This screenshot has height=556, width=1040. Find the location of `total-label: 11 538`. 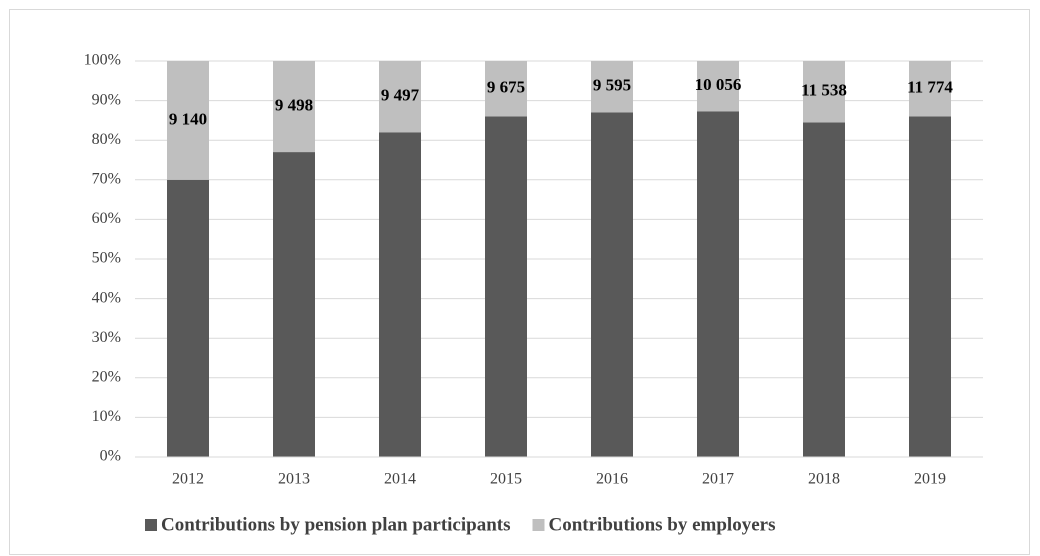

total-label: 11 538 is located at coordinates (824, 90).